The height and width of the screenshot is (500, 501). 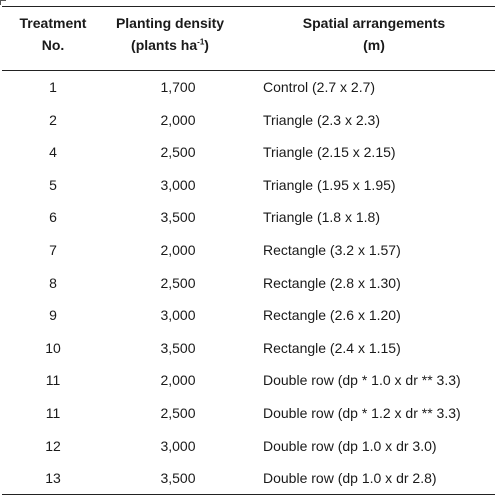 I want to click on header-density-exponent: -1, so click(x=201, y=42).